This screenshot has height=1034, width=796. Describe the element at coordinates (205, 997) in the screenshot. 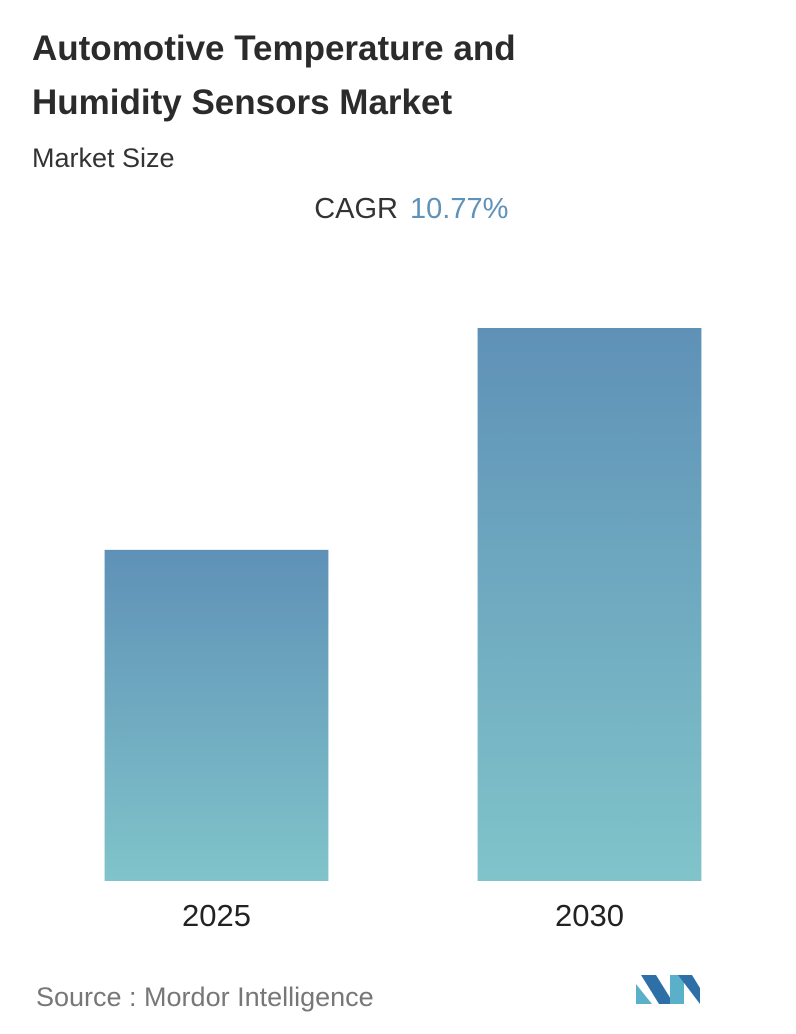

I see `source: Source : Mordor Intelligence` at that location.